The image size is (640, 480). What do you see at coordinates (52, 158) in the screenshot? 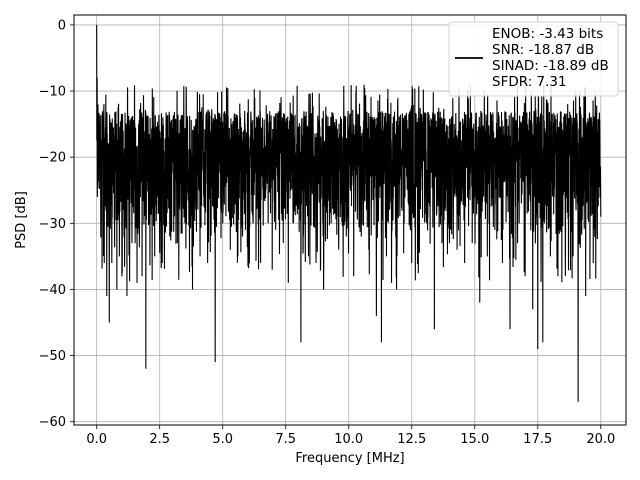
I see `y-tick-label: −20` at bounding box center [52, 158].